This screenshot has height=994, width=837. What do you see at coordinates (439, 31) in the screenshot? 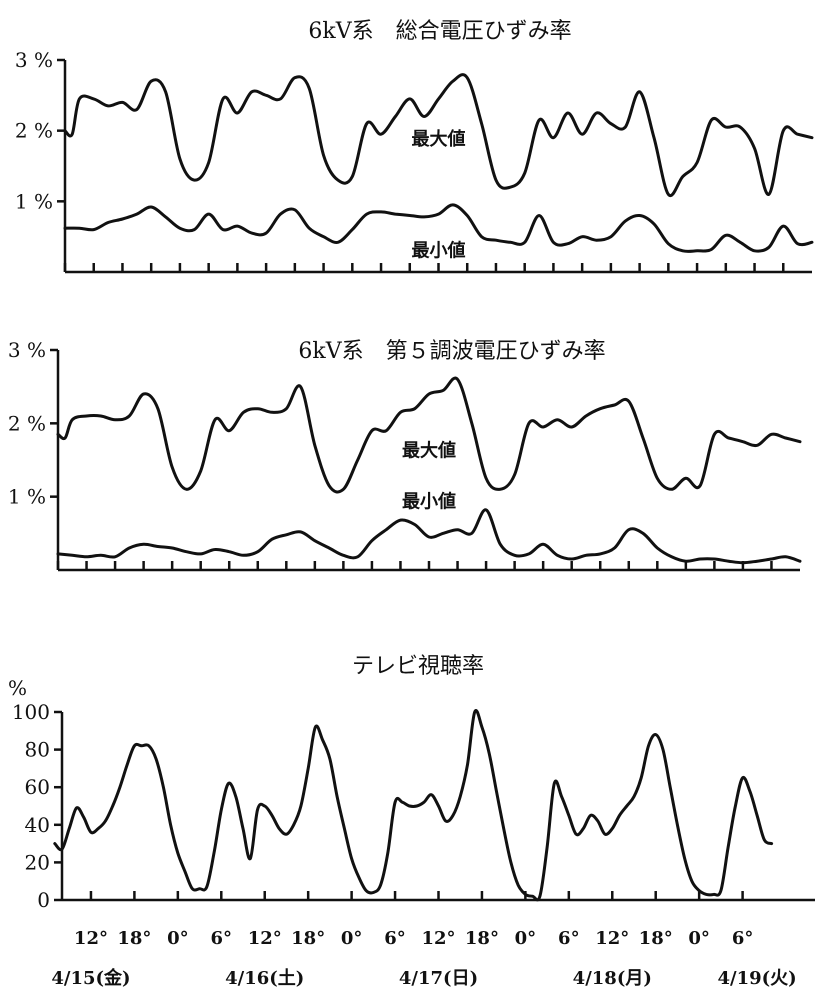
I see `panel1-title: 6kV系 総合電圧ひずみ率` at bounding box center [439, 31].